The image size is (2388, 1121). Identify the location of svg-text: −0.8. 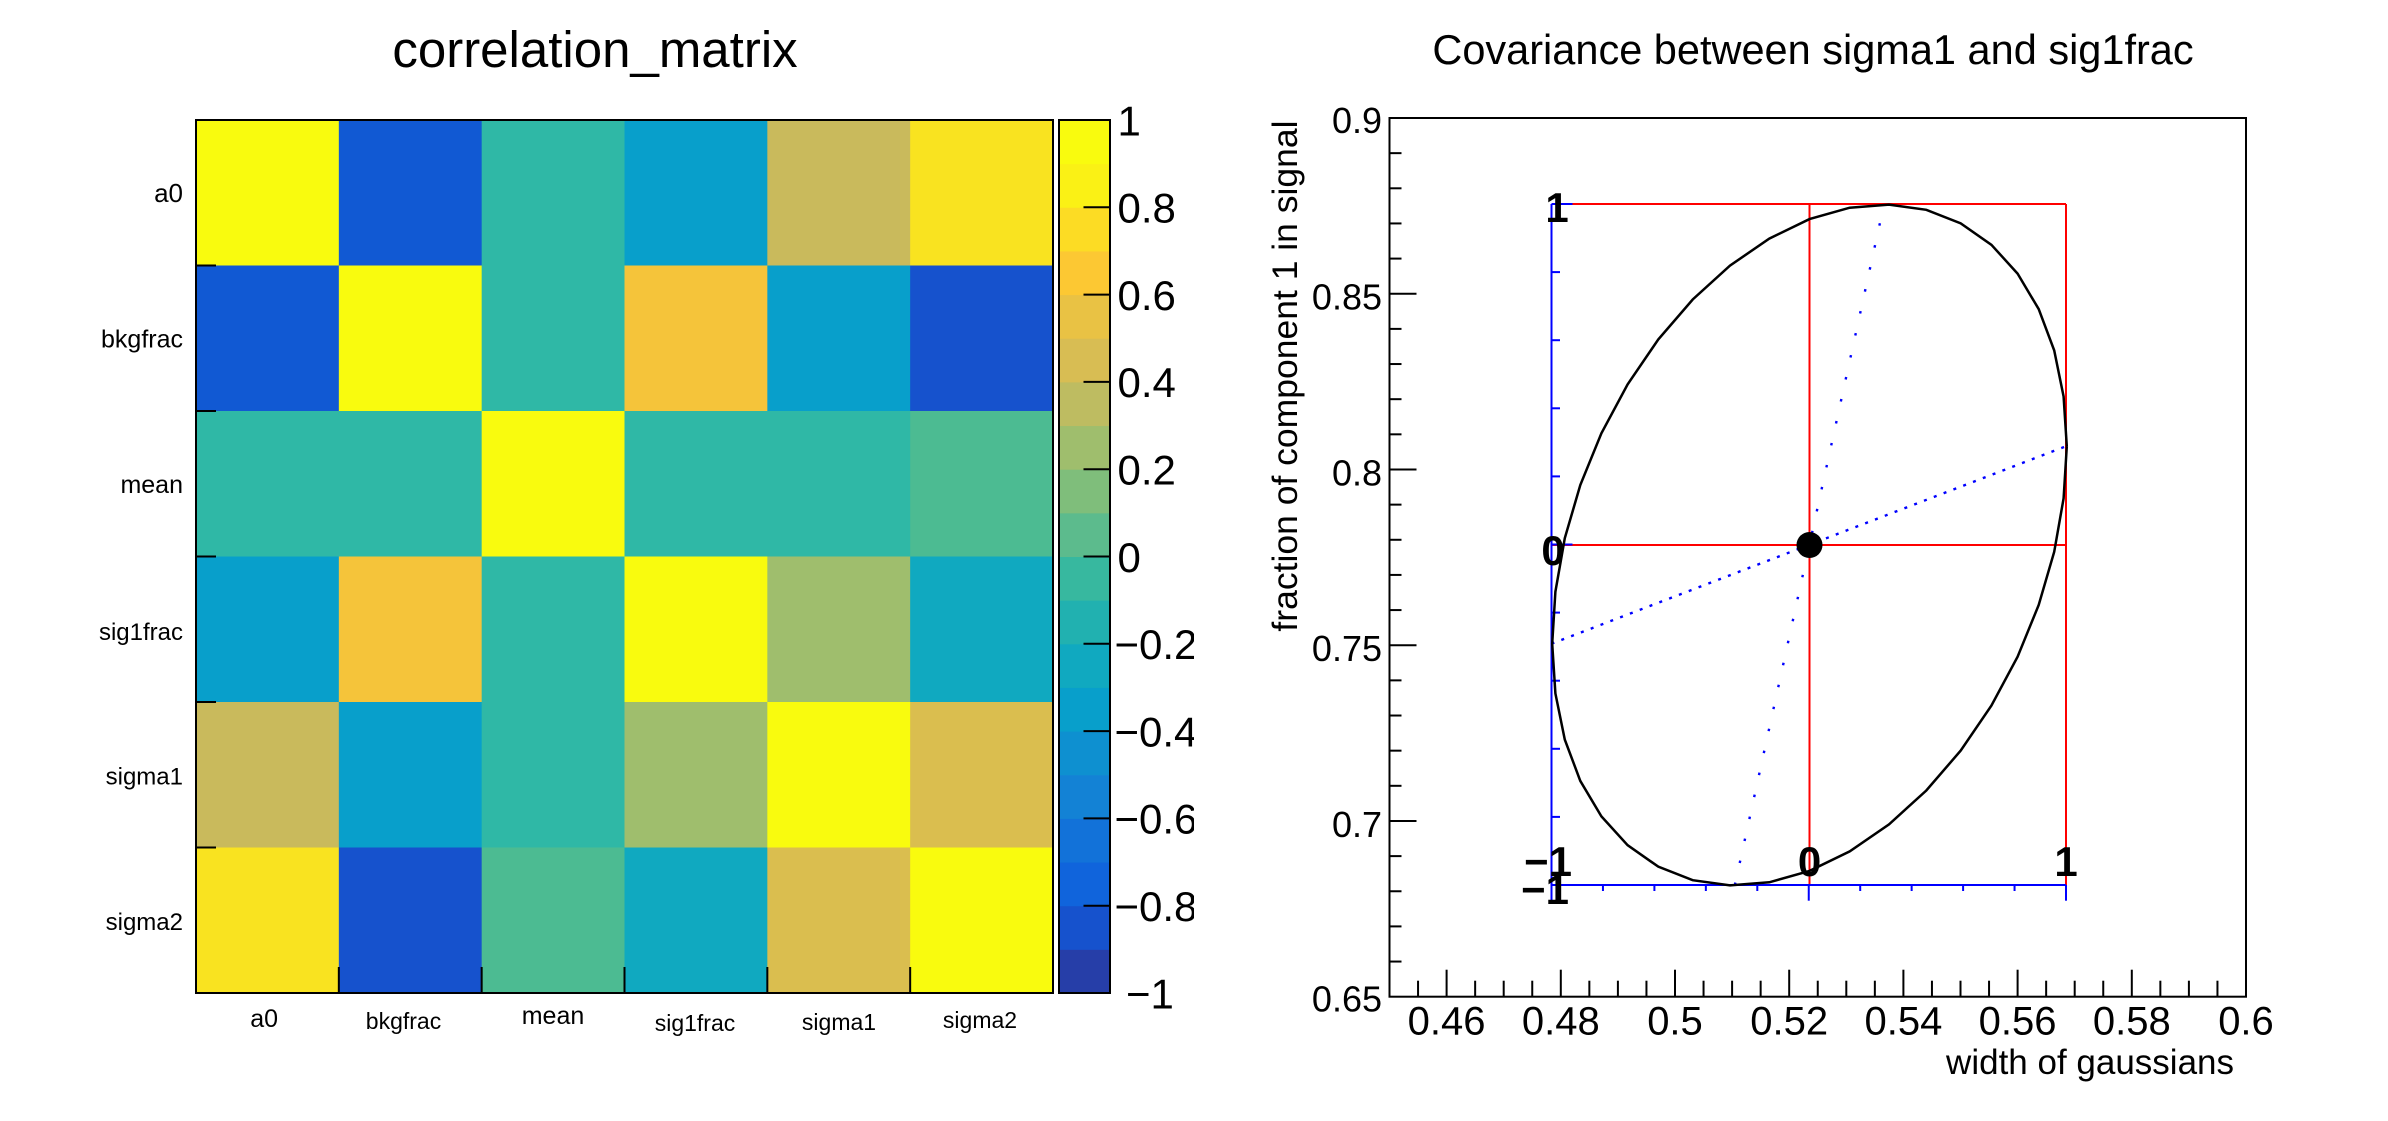
(1156, 906).